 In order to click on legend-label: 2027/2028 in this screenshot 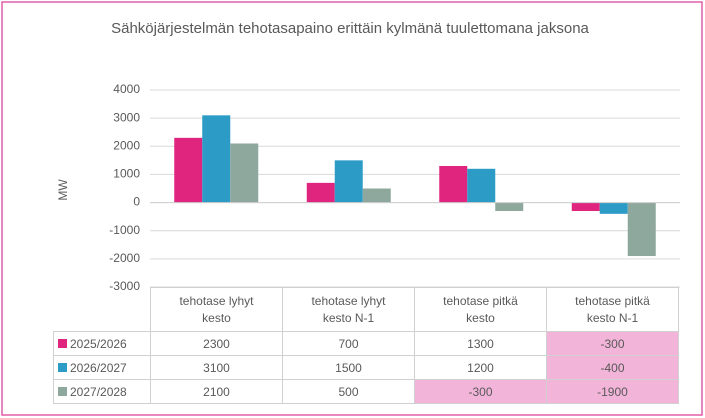, I will do `click(98, 391)`.